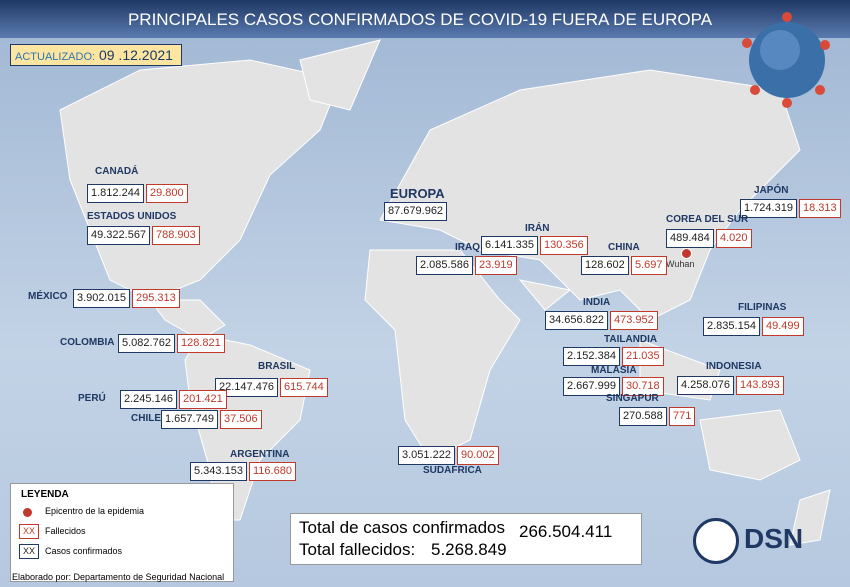 The image size is (850, 587). I want to click on deaths-box: 143.893, so click(760, 385).